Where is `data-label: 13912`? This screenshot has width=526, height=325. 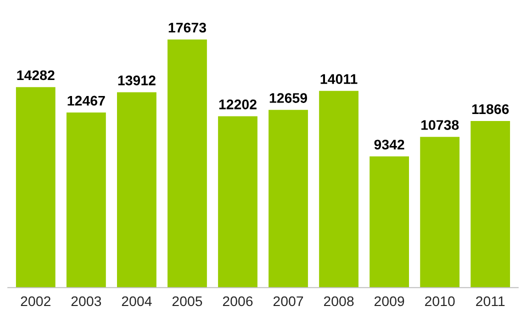
data-label: 13912 is located at coordinates (137, 81).